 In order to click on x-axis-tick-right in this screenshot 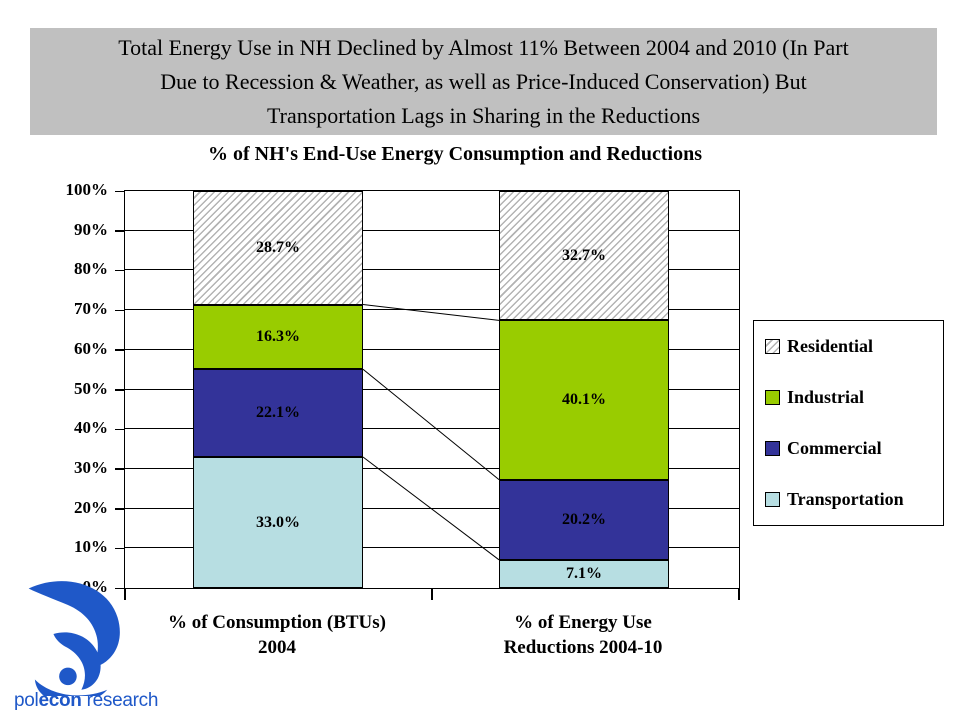, I will do `click(739, 594)`.